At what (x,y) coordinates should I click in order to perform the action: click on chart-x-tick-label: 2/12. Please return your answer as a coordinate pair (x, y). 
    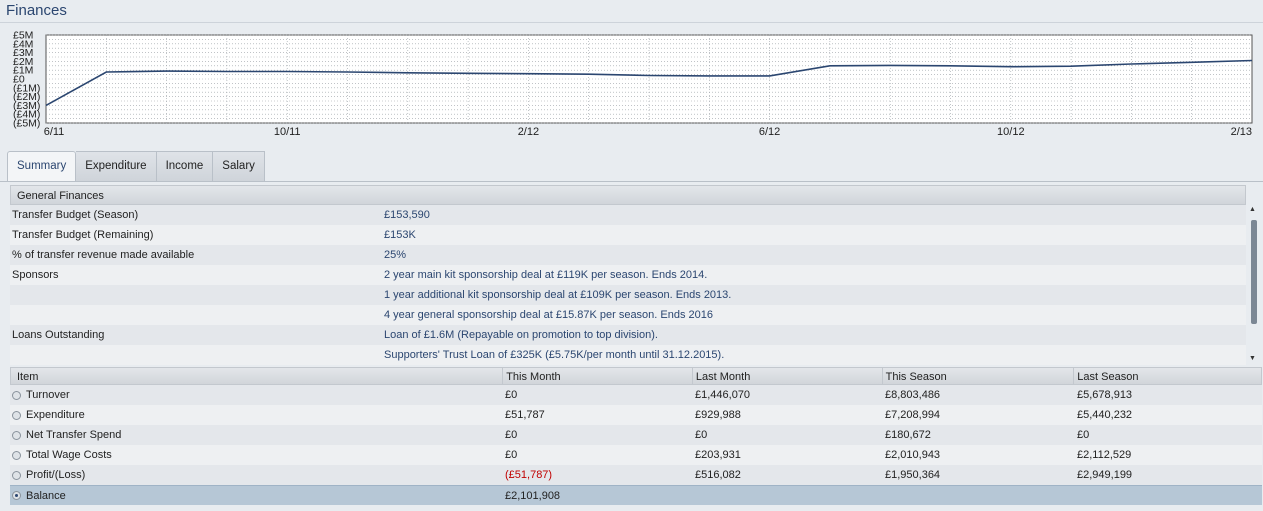
    Looking at the image, I should click on (528, 132).